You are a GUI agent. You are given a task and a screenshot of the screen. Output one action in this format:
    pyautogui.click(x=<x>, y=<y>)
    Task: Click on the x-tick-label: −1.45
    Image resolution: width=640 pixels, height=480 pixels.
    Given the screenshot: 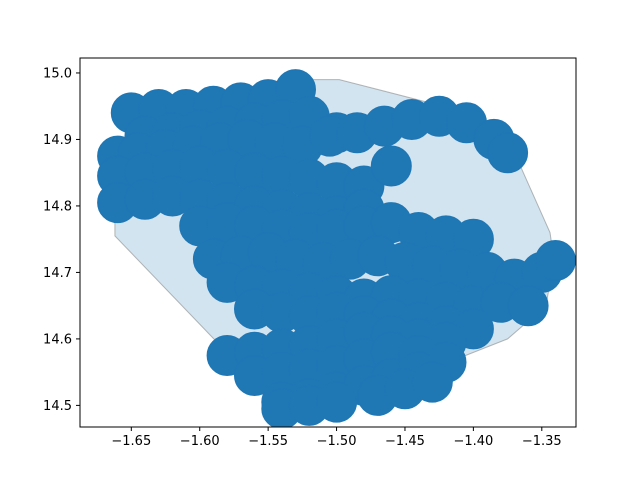 What is the action you would take?
    pyautogui.click(x=405, y=441)
    